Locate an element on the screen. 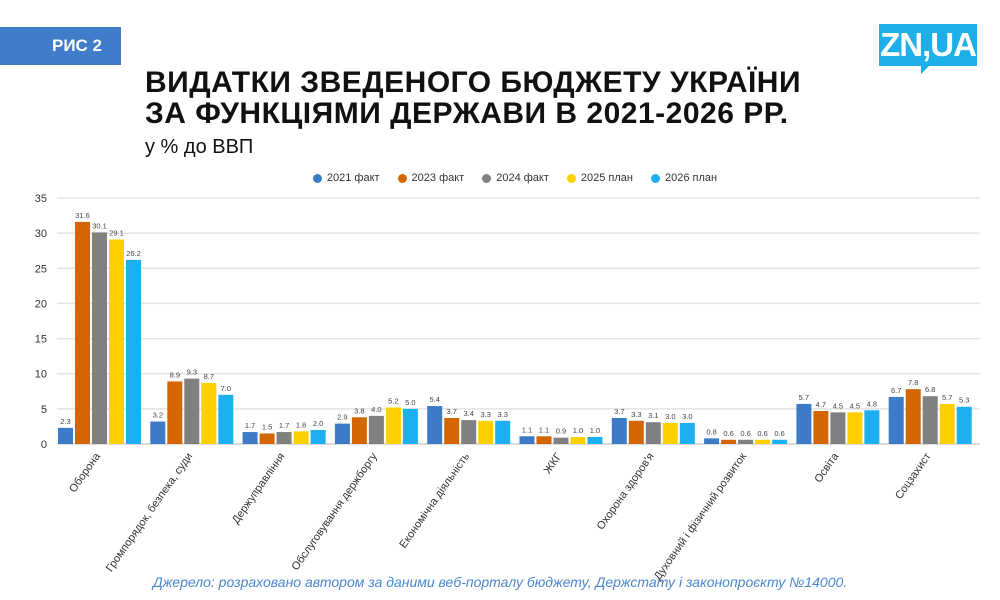 This screenshot has height=600, width=1000. data-label: 5.2 is located at coordinates (393, 400).